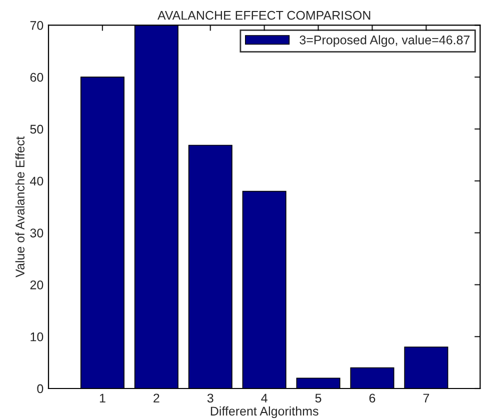  I want to click on x-tick-label: 4, so click(264, 398).